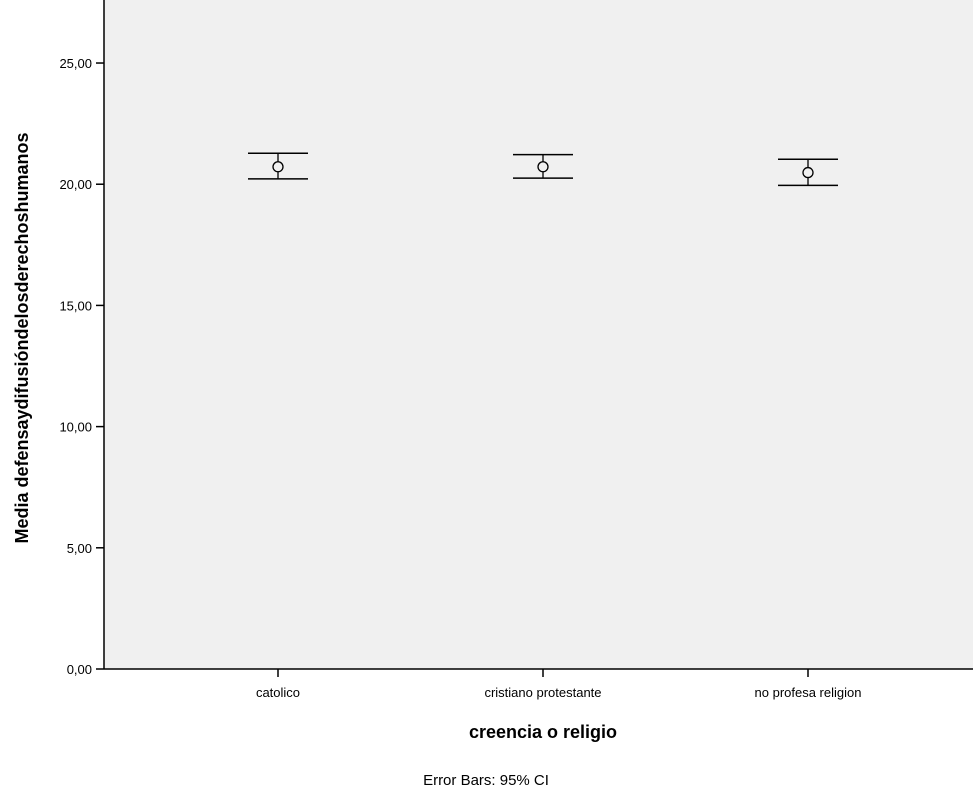 Image resolution: width=973 pixels, height=793 pixels. What do you see at coordinates (543, 732) in the screenshot?
I see `x-axis-title: creencia o religio` at bounding box center [543, 732].